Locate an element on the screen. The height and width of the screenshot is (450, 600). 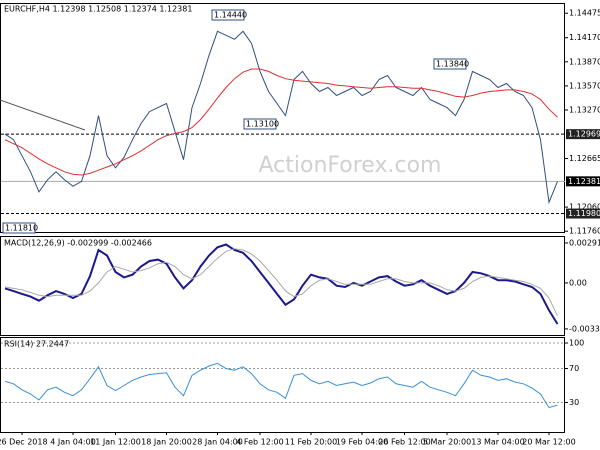
y-tick-label: 1.13870 is located at coordinates (584, 61).